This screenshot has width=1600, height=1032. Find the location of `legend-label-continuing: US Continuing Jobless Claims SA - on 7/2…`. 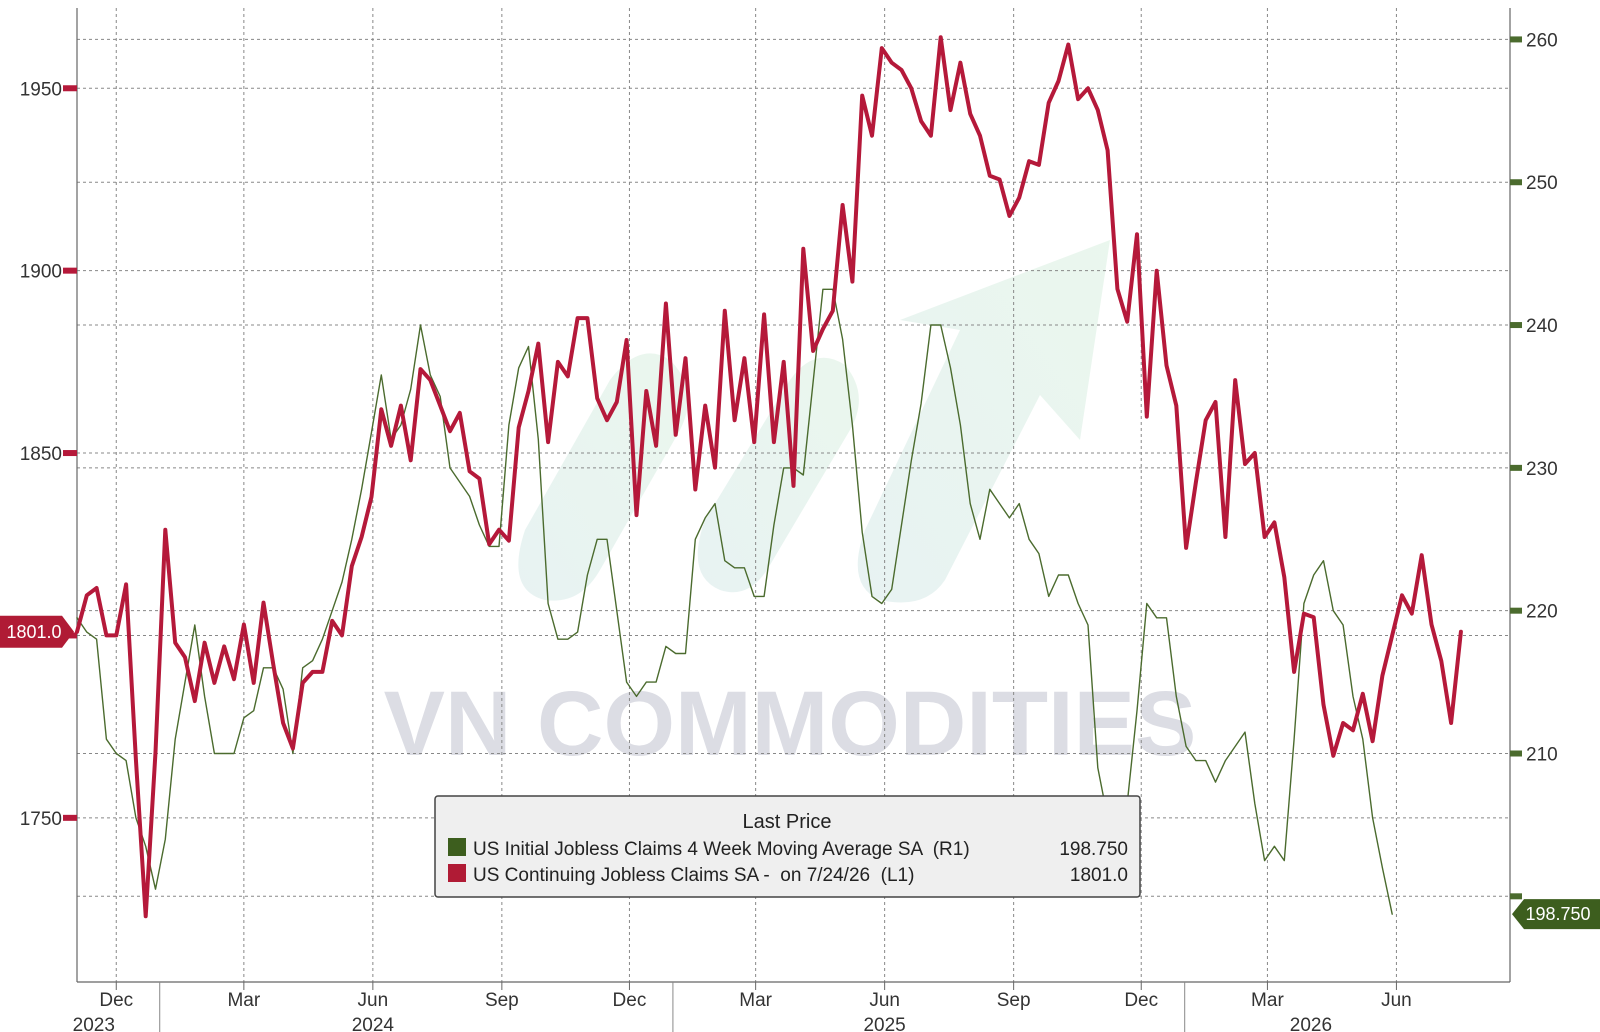

legend-label-continuing: US Continuing Jobless Claims SA - on 7/2… is located at coordinates (693, 875).